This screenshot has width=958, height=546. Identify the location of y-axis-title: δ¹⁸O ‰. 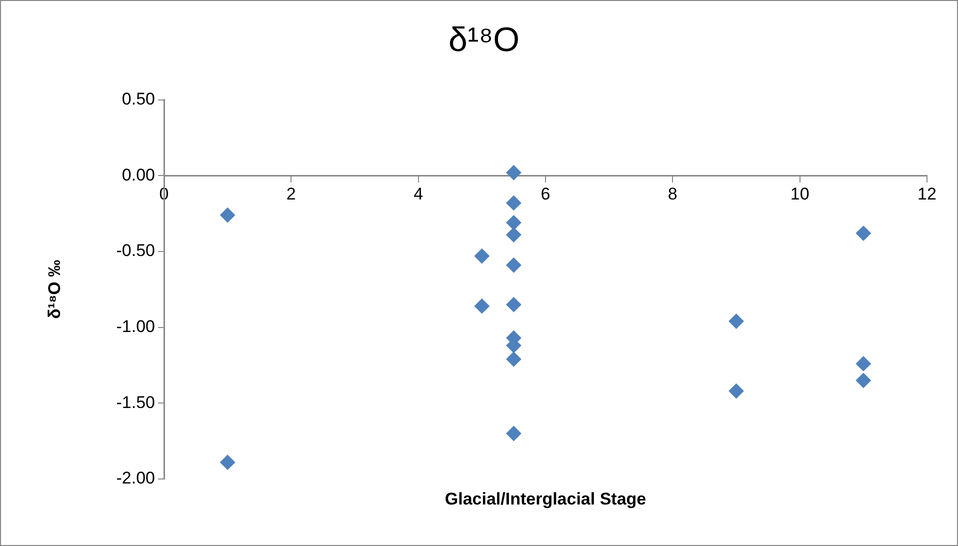
(54, 289).